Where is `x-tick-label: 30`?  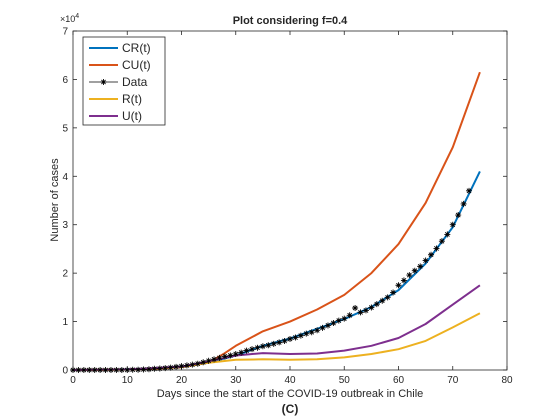
x-tick-label: 30 is located at coordinates (236, 380).